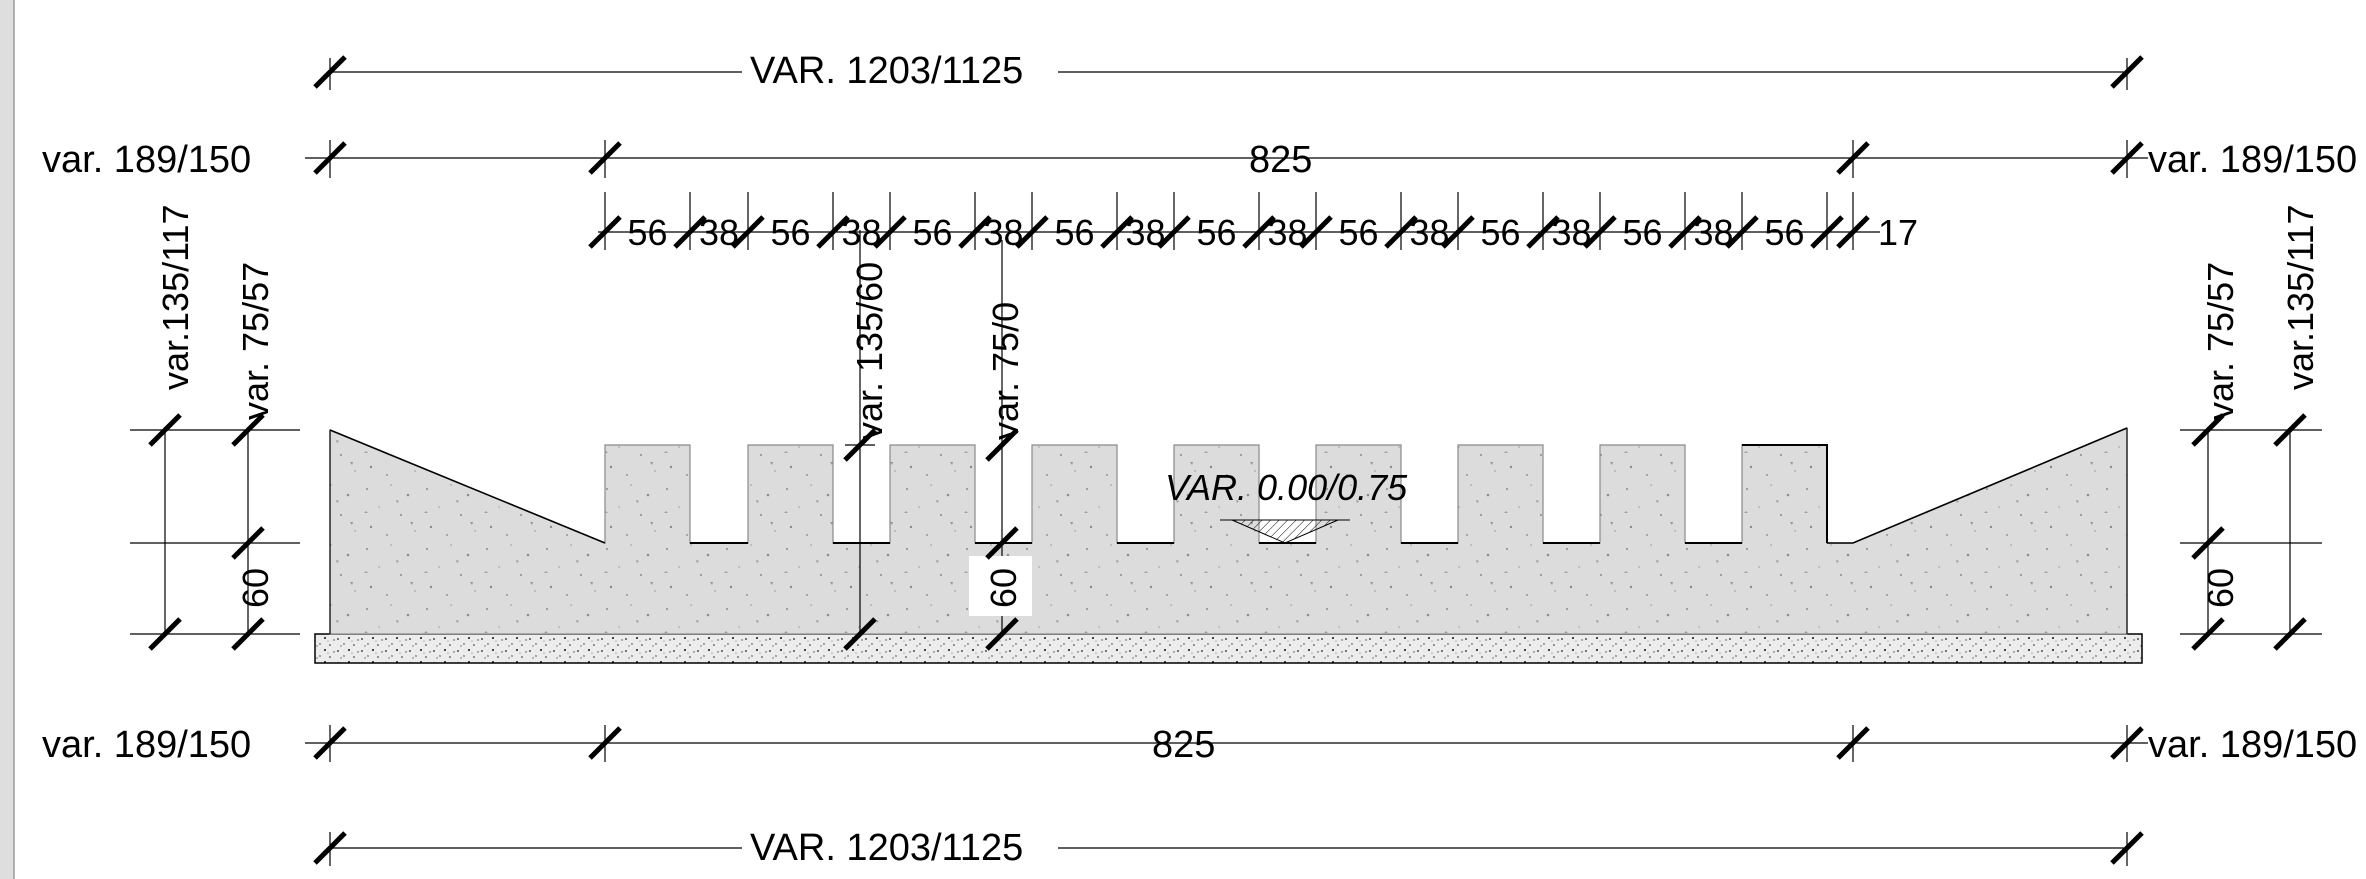  Describe the element at coordinates (869, 351) in the screenshot. I see `mid-a-label: var. 135/60` at that location.